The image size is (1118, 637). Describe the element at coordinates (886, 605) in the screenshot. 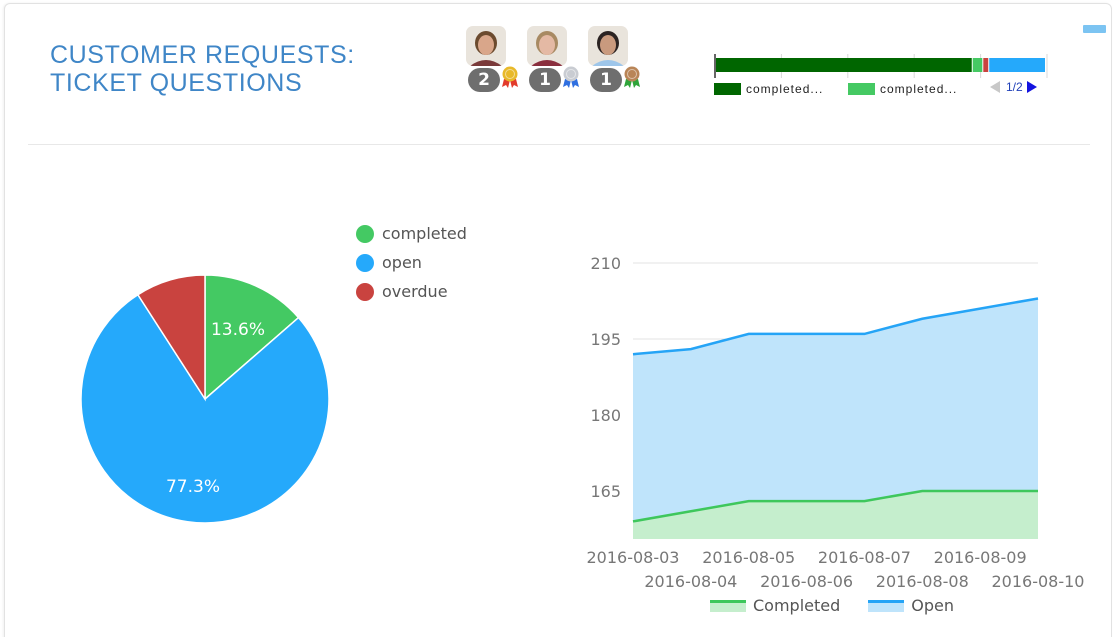

I see `open-line-icon` at that location.